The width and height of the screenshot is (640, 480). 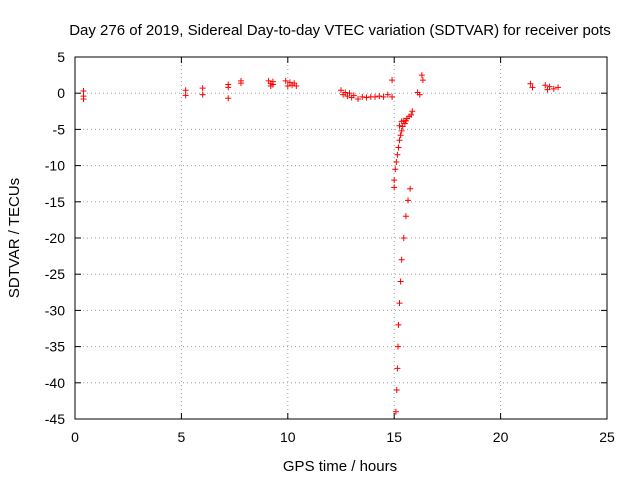 I want to click on y-tick-label: -5, so click(x=59, y=129).